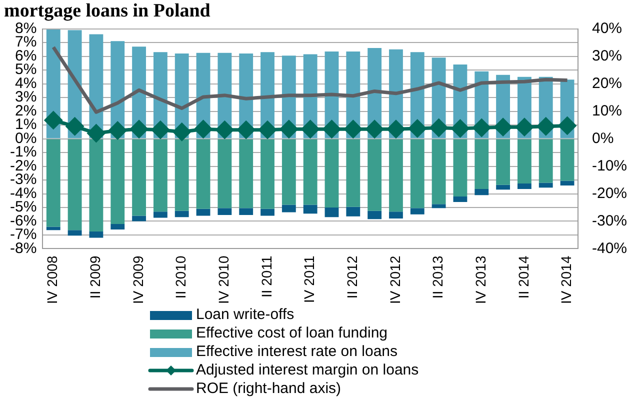 The image size is (637, 407). What do you see at coordinates (224, 280) in the screenshot?
I see `x-tick-label: IV 2010` at bounding box center [224, 280].